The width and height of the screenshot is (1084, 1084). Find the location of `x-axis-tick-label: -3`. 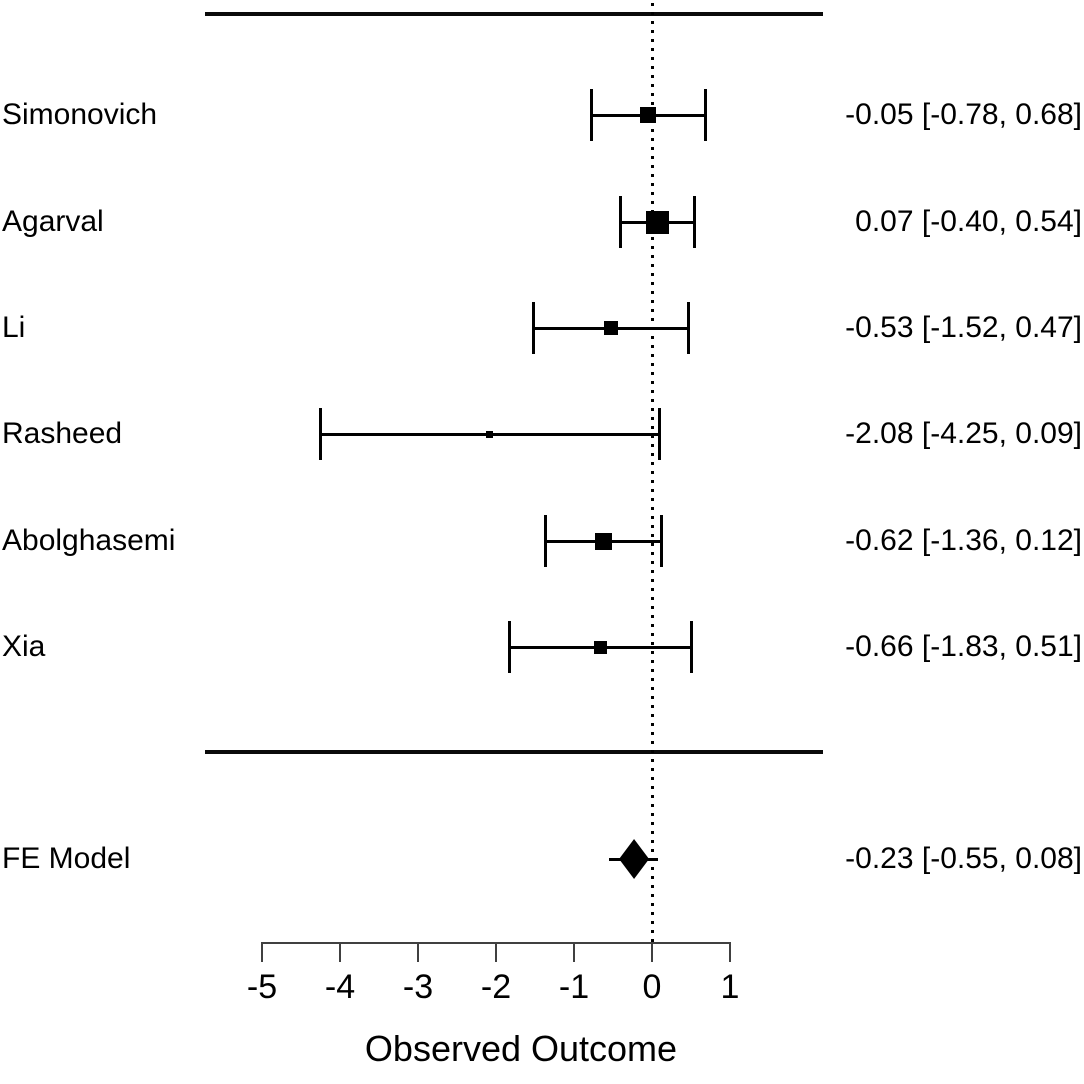

x-axis-tick-label: -3 is located at coordinates (418, 987).